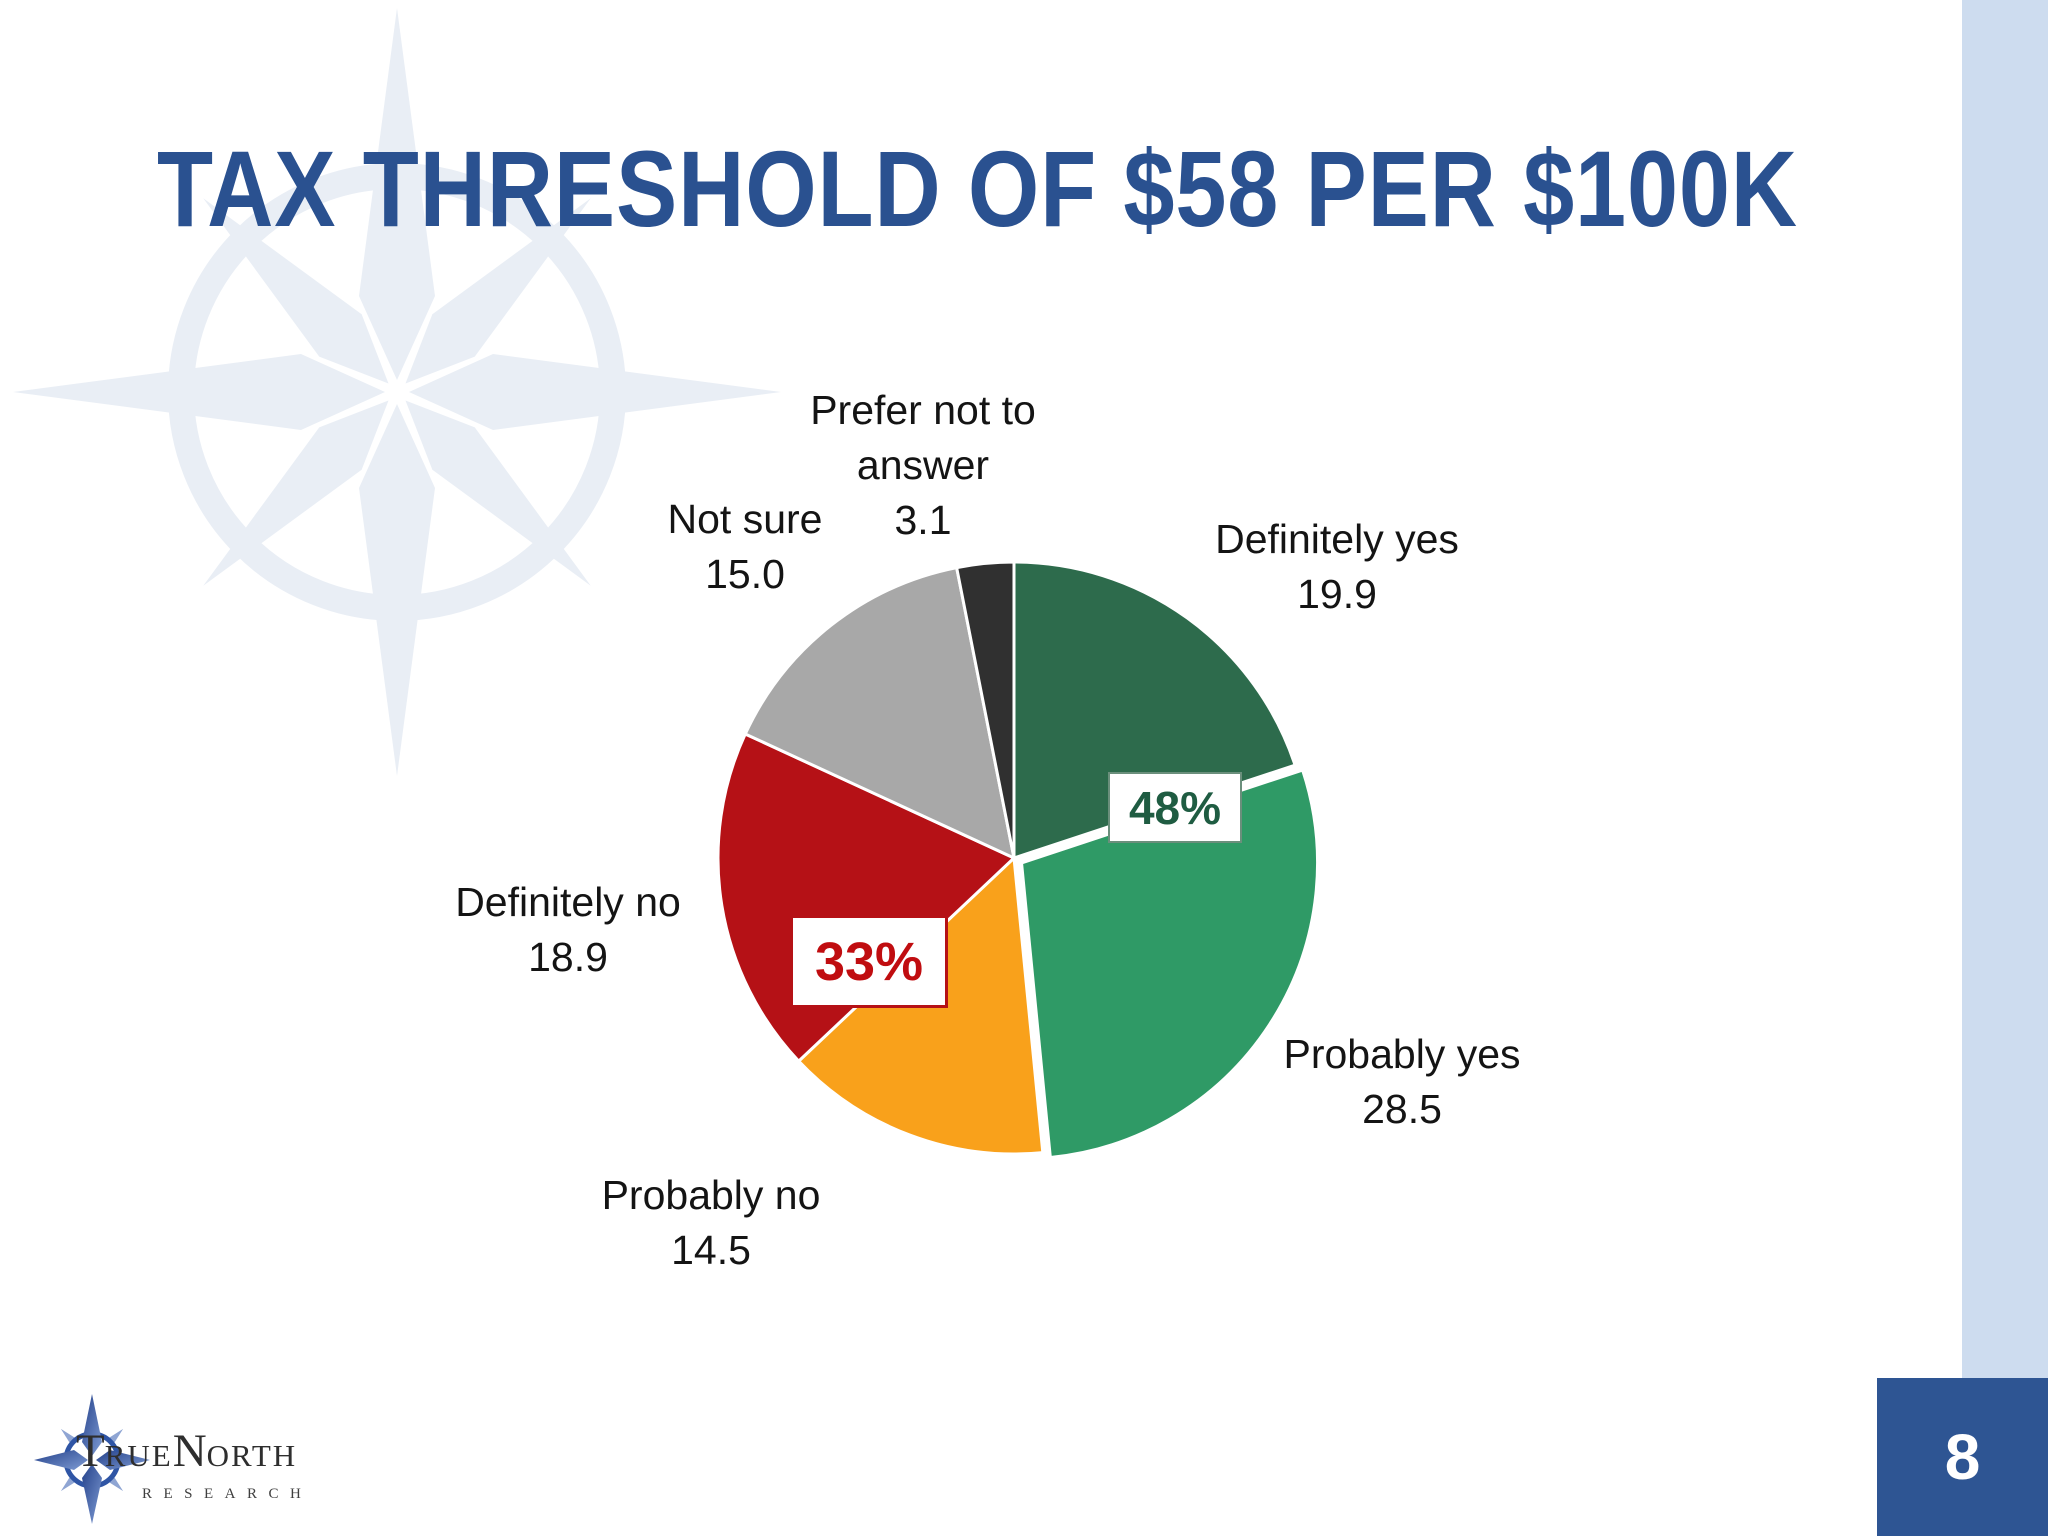 The image size is (2048, 1536). I want to click on pie-chart, so click(1018, 859).